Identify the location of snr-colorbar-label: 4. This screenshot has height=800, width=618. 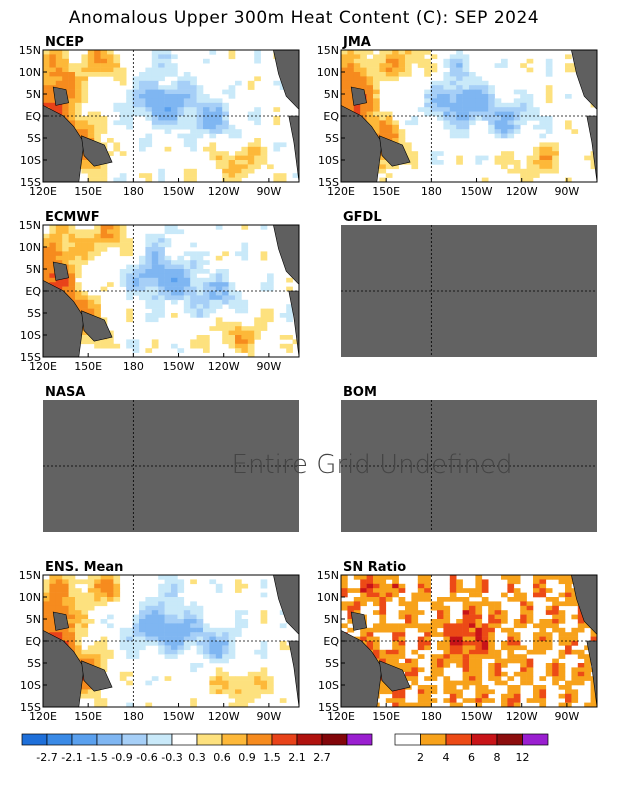
(446, 757).